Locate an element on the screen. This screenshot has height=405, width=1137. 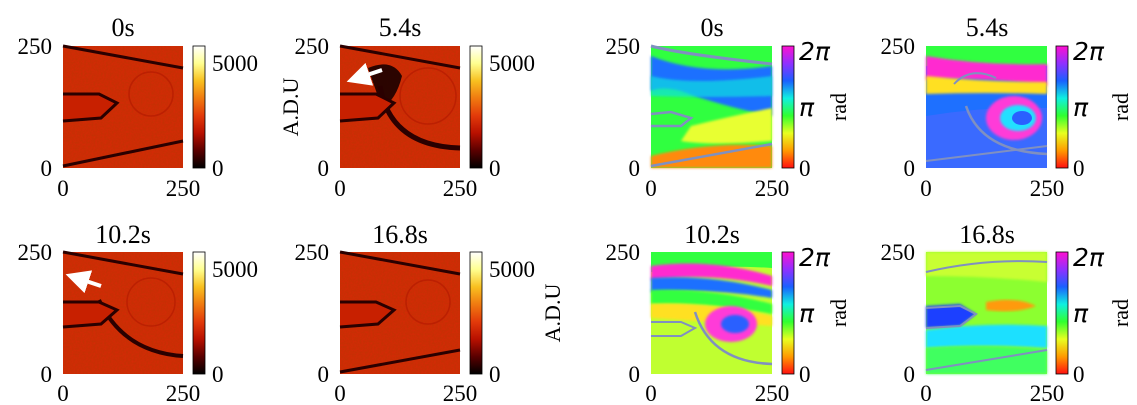
intensity-panel-0s: 0s 250 0 0 250 5000 0 is located at coordinates (138, 107).